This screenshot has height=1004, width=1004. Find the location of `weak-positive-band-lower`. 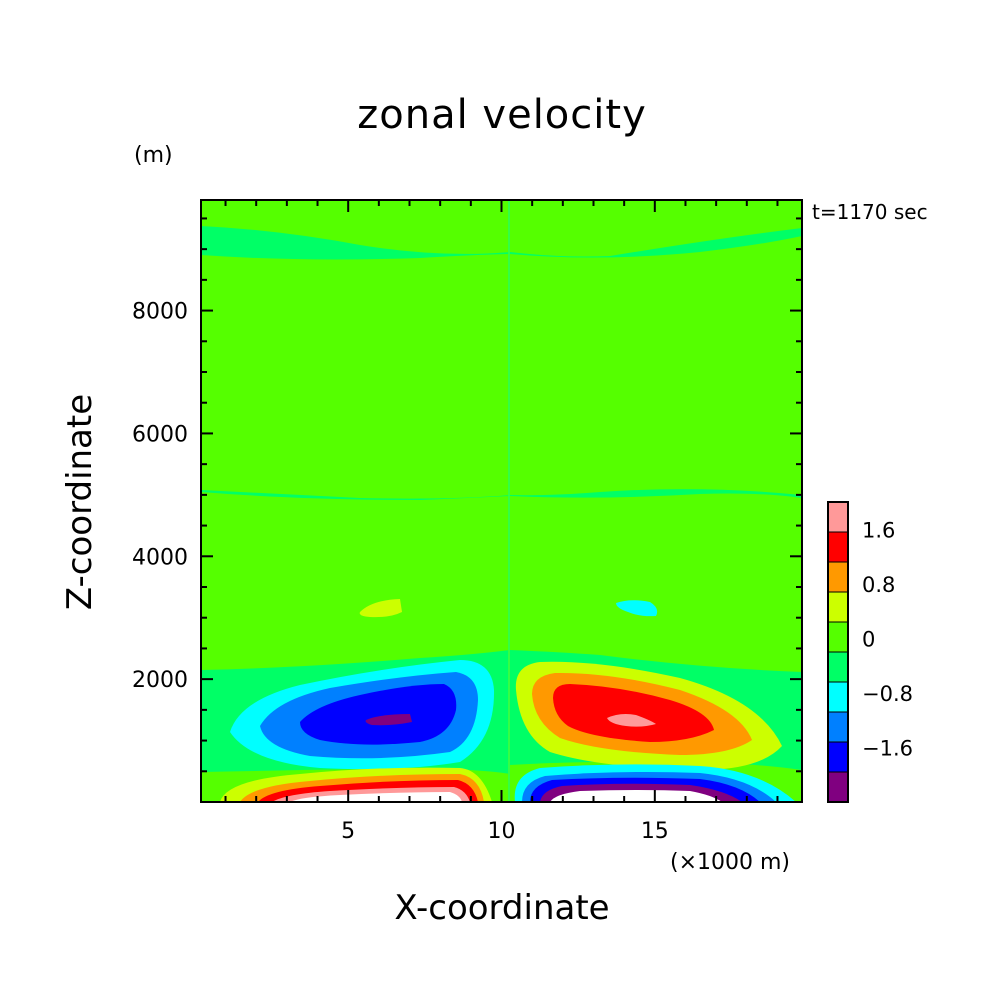

weak-positive-band-lower is located at coordinates (501, 582).